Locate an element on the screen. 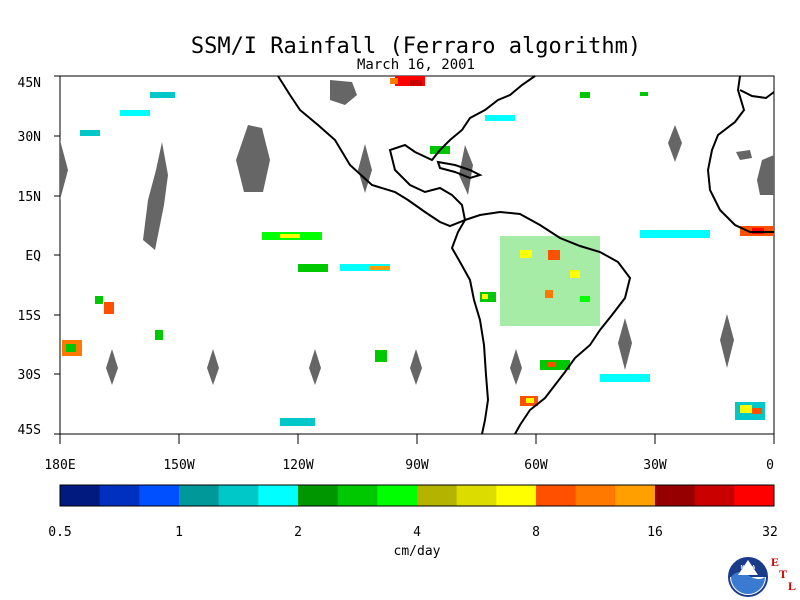 This screenshot has height=600, width=800. coastline-south-america is located at coordinates (541, 322).